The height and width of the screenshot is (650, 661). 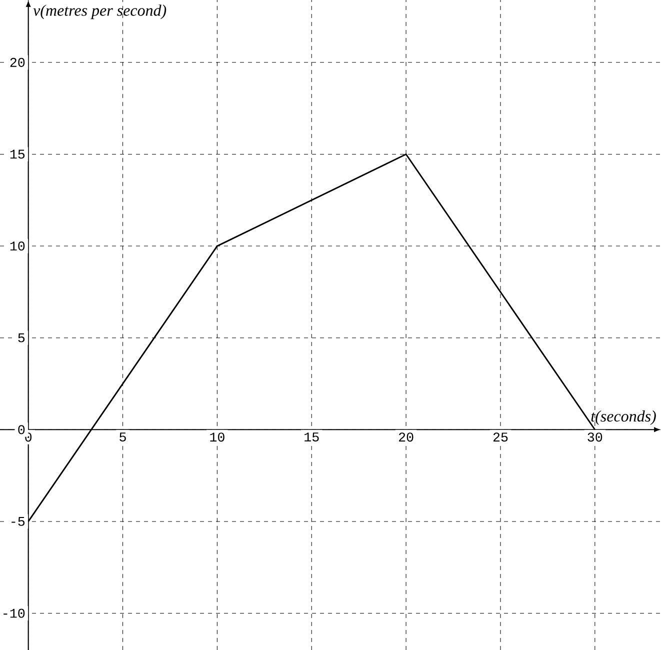 I want to click on y-tick-label: 10, so click(x=17, y=246).